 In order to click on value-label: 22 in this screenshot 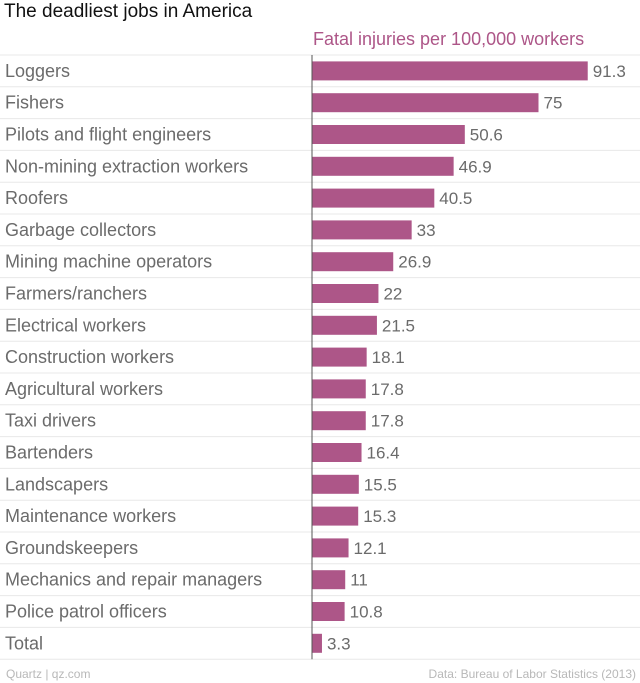, I will do `click(392, 294)`.